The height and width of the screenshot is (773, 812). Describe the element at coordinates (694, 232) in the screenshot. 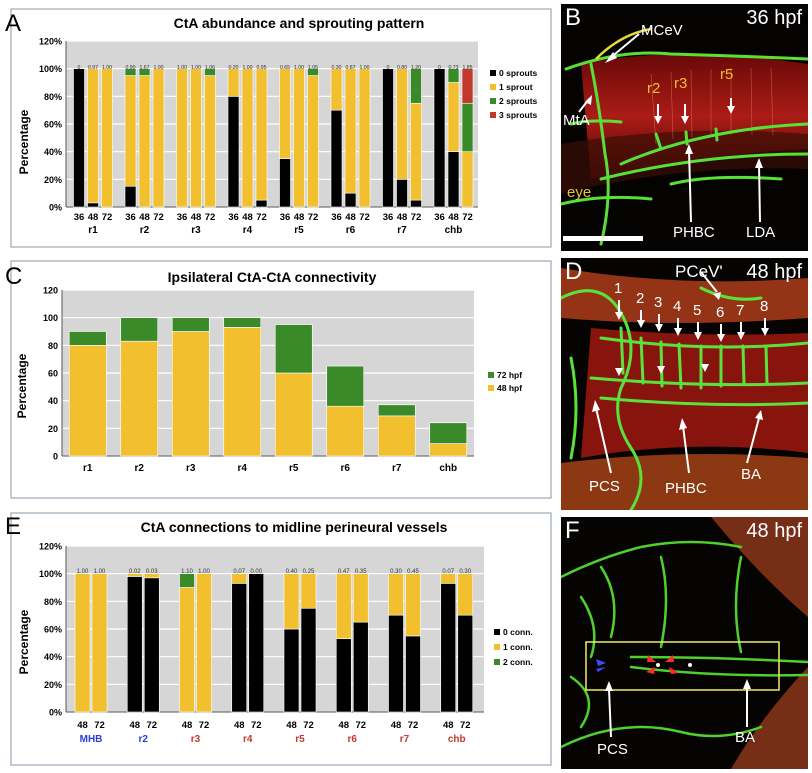

I see `label-phbc-b: PHBC` at that location.